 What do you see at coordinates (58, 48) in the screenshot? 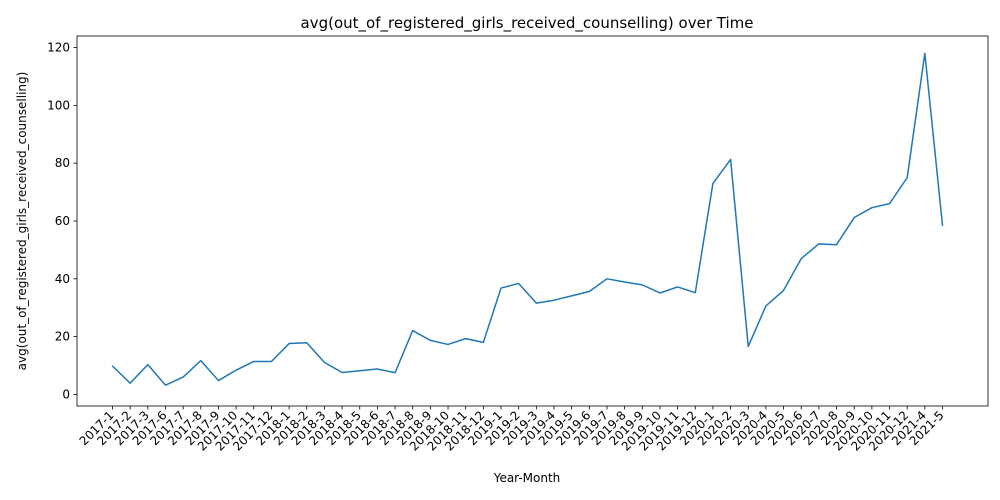
I see `y-tick-label: 120` at bounding box center [58, 48].